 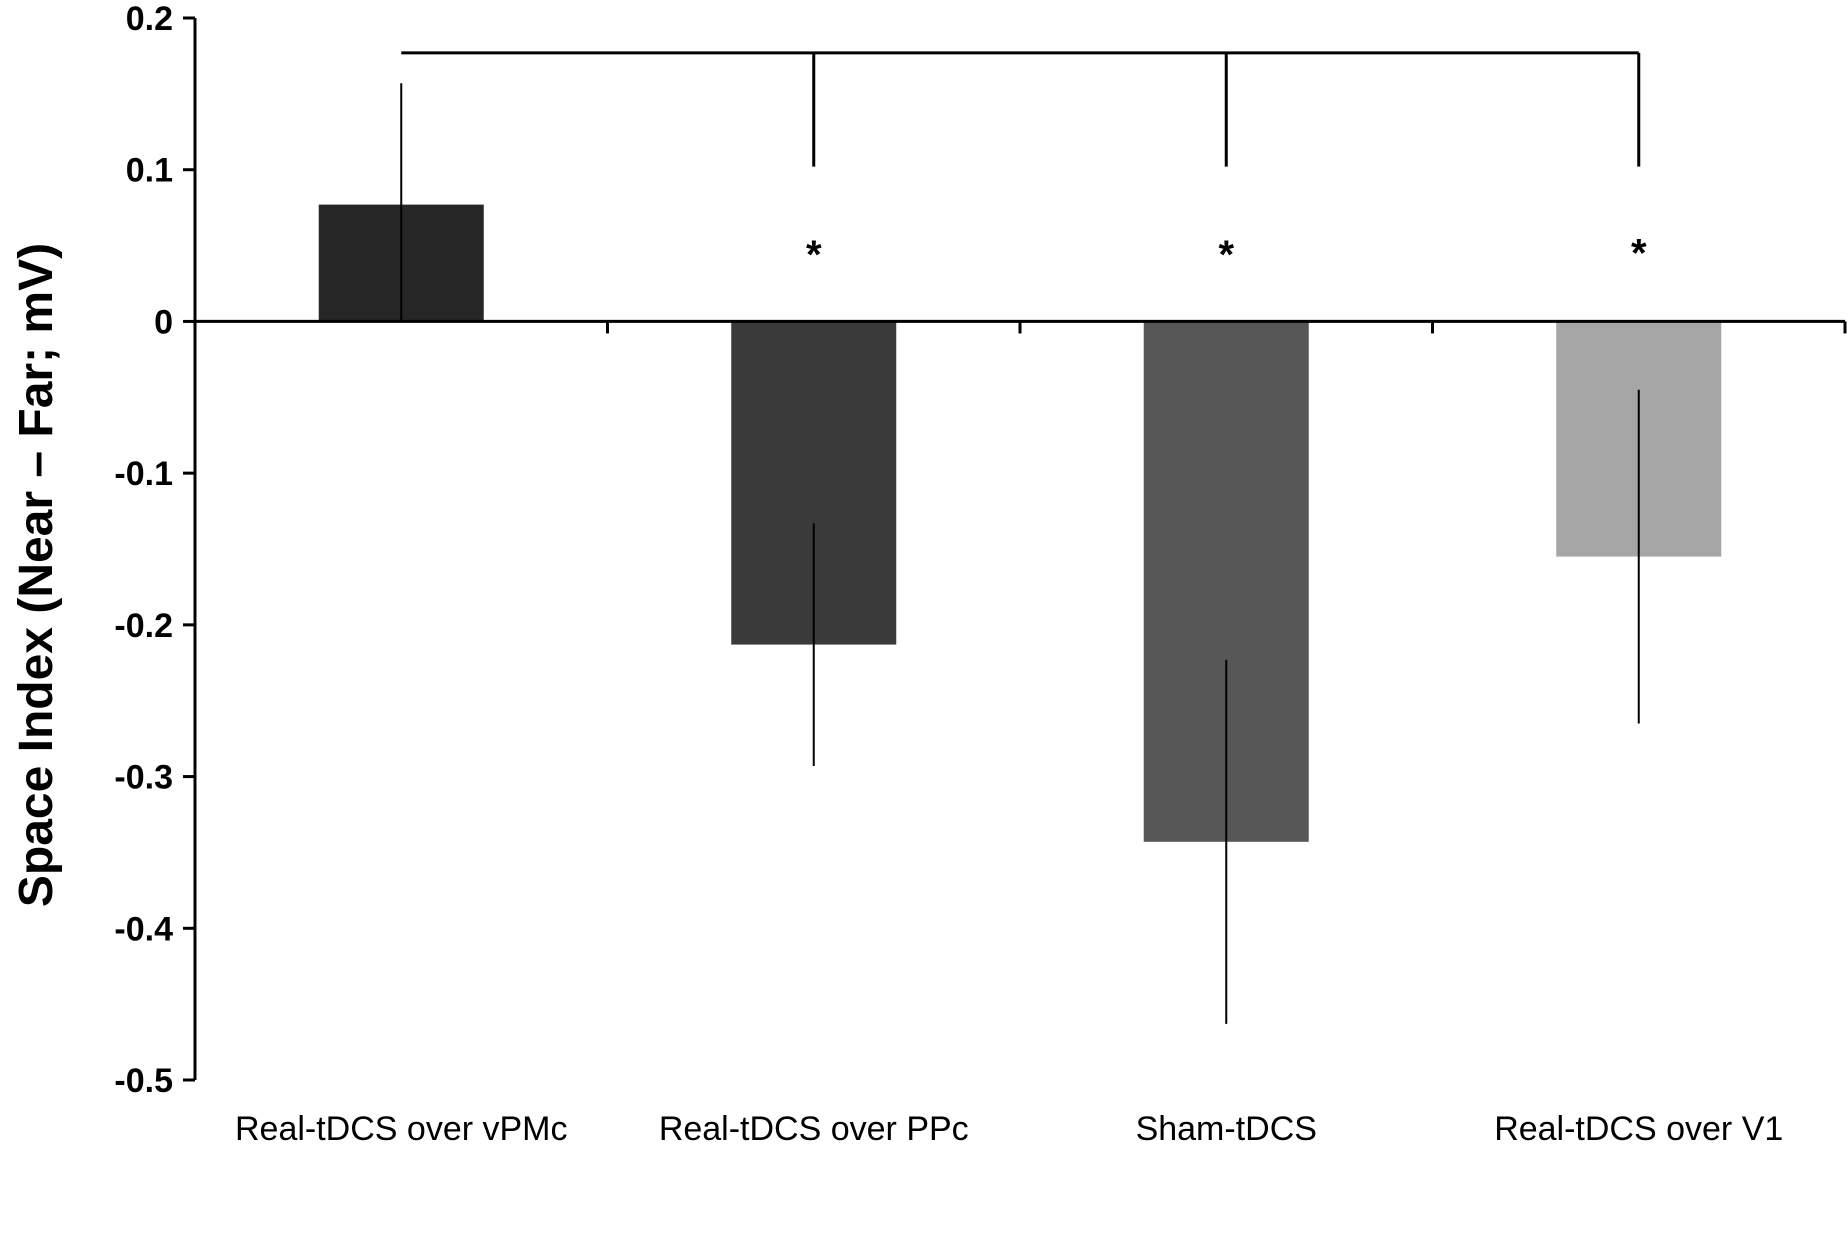 What do you see at coordinates (401, 1129) in the screenshot?
I see `category-label: Real-tDCS over vPMc` at bounding box center [401, 1129].